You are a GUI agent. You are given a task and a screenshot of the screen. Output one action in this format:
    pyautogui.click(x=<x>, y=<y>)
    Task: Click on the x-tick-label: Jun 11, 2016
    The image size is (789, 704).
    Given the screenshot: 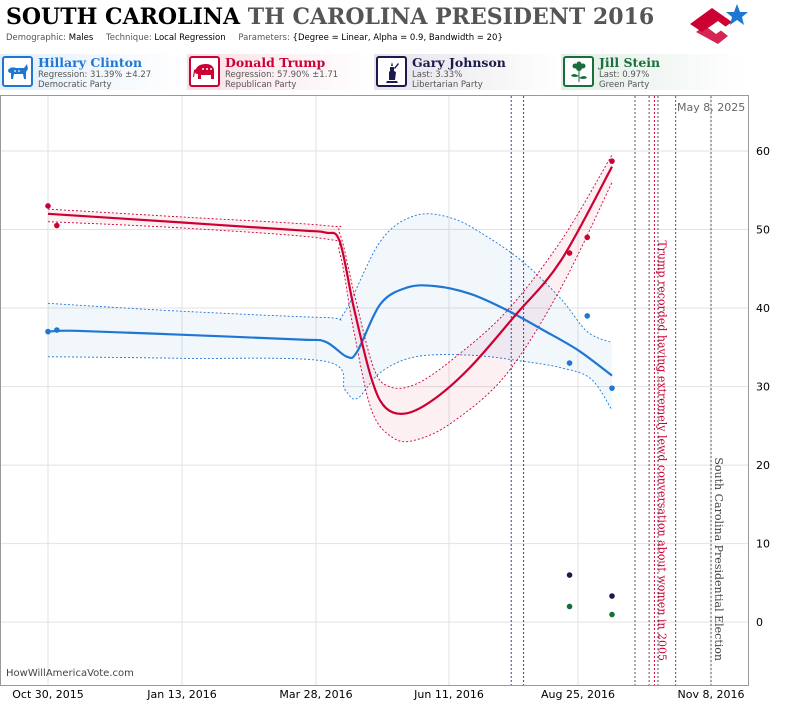 What is the action you would take?
    pyautogui.click(x=448, y=694)
    